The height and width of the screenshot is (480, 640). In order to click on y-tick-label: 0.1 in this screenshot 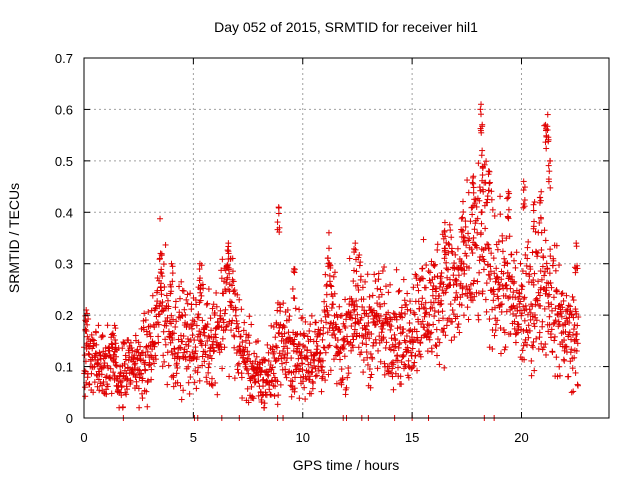, I will do `click(64, 367)`.